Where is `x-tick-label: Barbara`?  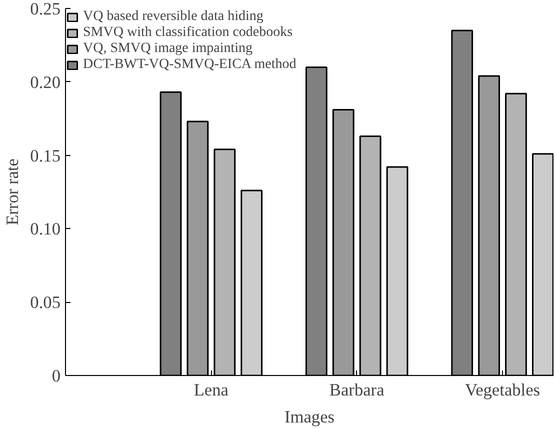
x-tick-label: Barbara is located at coordinates (357, 390).